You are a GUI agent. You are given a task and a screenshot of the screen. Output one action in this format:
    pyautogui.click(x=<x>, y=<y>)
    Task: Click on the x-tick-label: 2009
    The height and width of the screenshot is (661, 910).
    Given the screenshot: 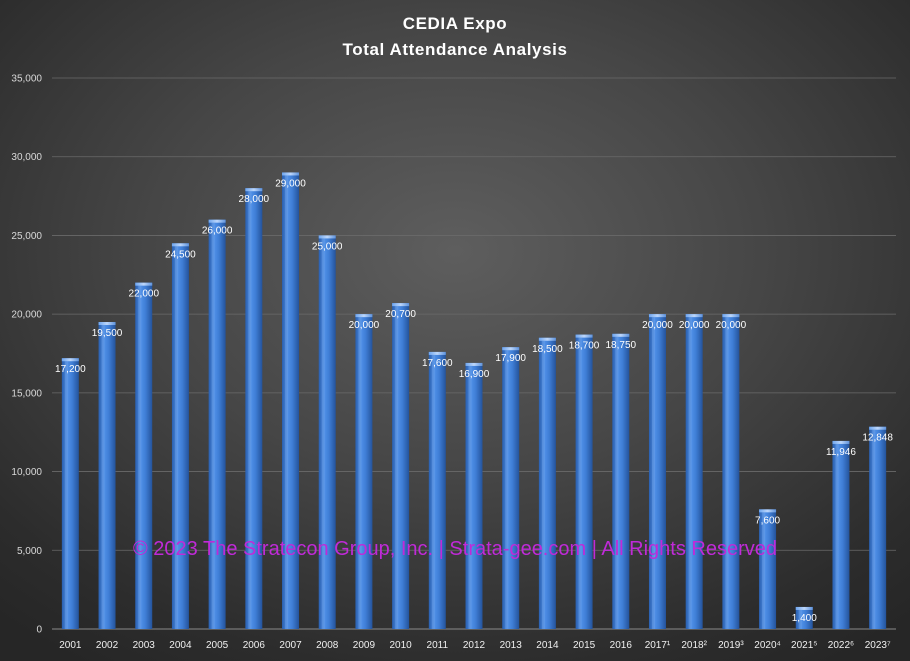 What is the action you would take?
    pyautogui.click(x=364, y=645)
    